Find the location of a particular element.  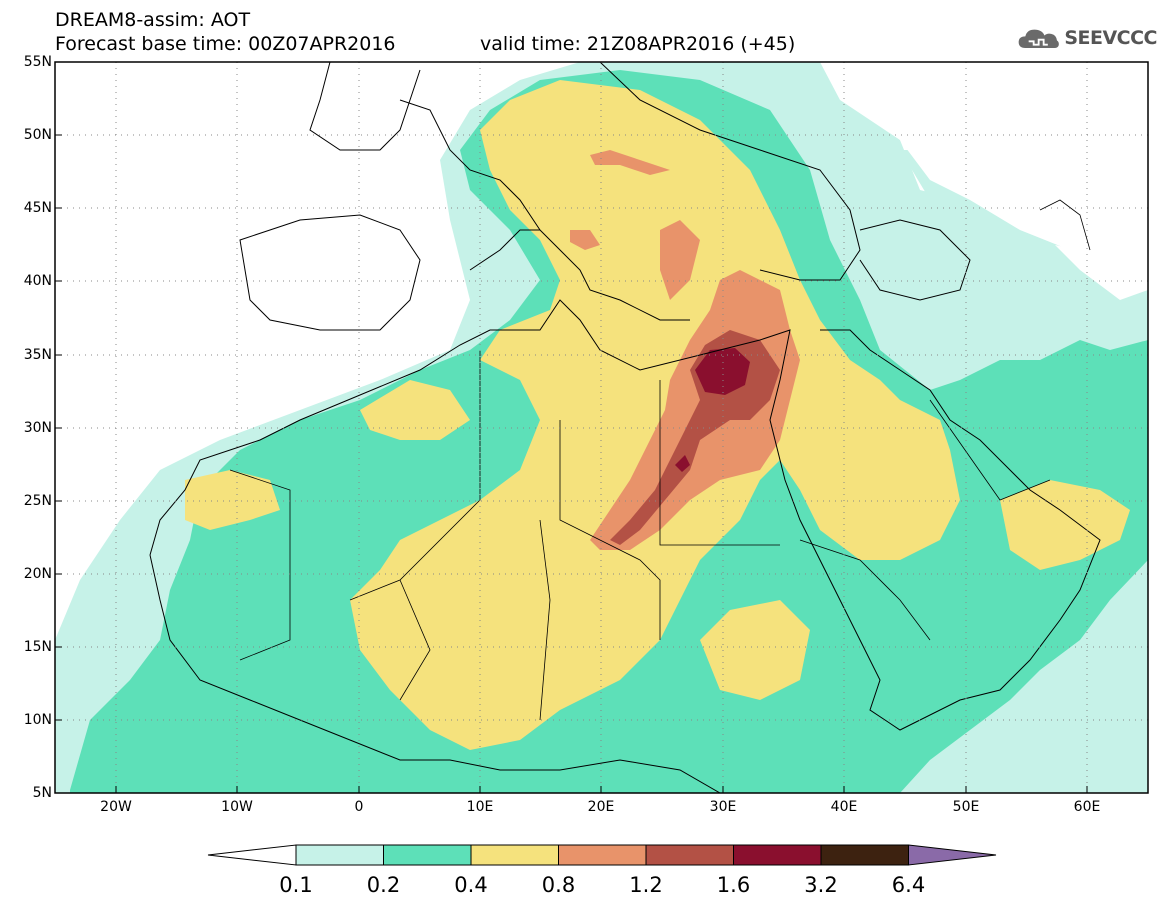

lat-label: 5N is located at coordinates (42, 793).